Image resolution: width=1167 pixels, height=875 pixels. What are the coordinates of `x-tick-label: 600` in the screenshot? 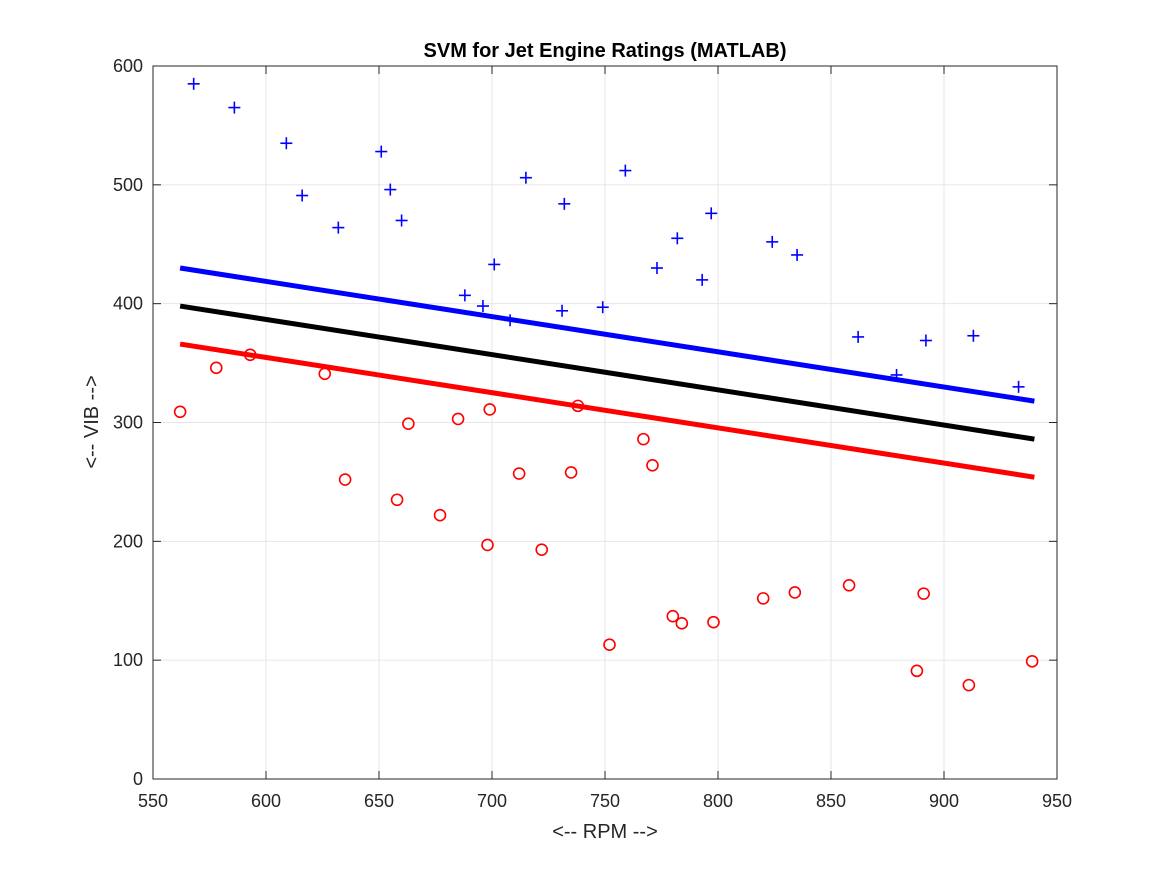 It's located at (266, 801).